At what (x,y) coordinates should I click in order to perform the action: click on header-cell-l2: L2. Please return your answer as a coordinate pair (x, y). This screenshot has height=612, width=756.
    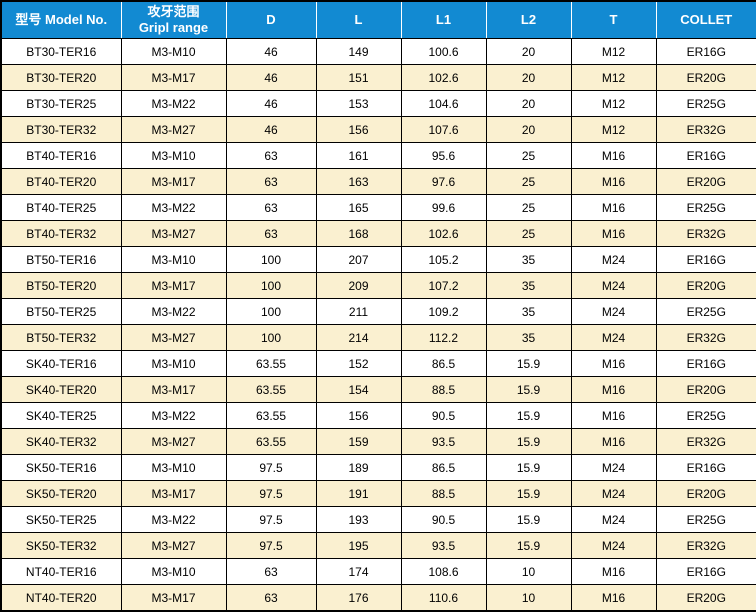
    Looking at the image, I should click on (528, 20).